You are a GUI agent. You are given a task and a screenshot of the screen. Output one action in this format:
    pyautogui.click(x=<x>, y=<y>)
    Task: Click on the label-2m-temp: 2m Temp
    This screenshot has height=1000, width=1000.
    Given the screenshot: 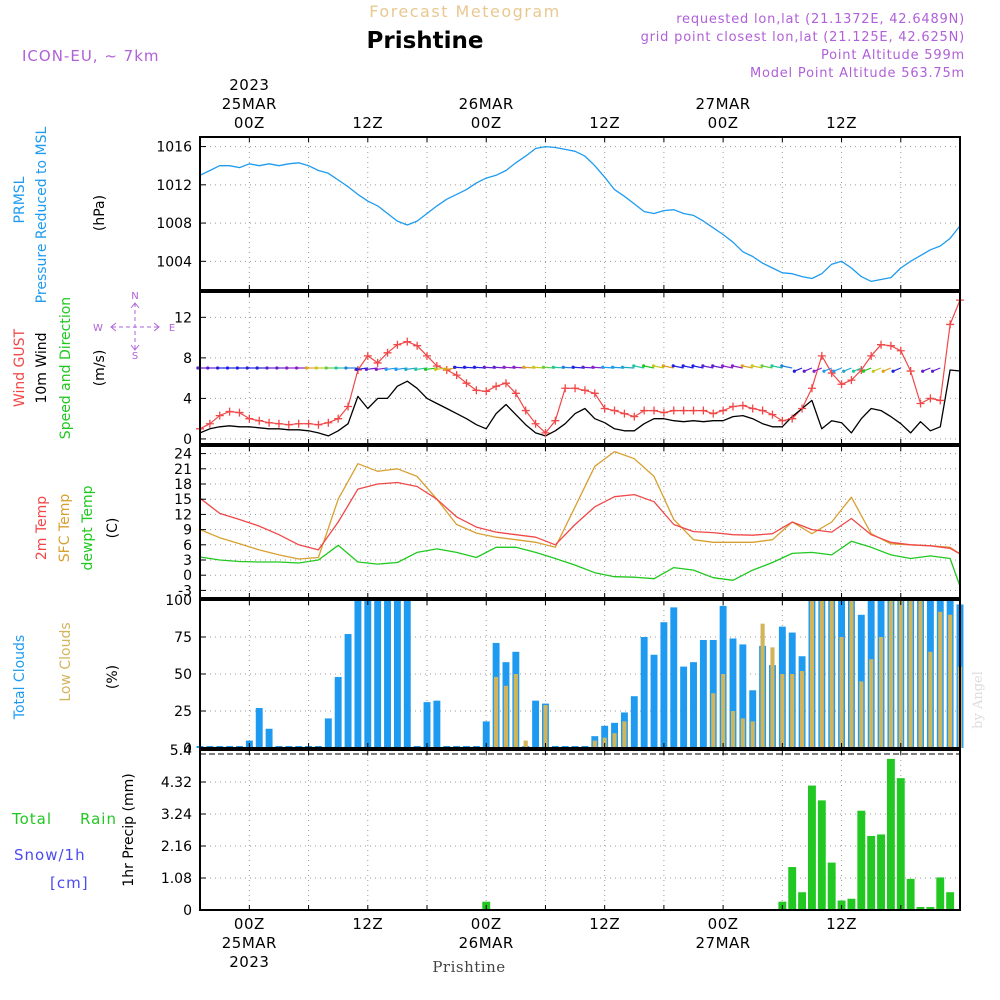 What is the action you would take?
    pyautogui.click(x=42, y=528)
    